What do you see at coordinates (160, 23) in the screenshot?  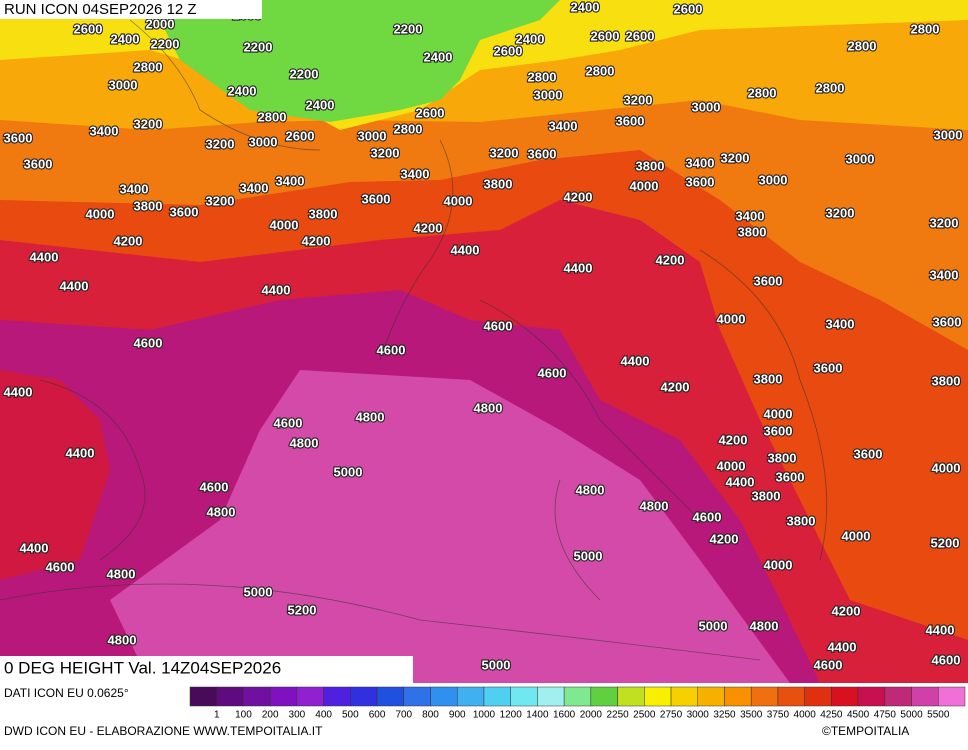 I see `contour-label: 2000` at bounding box center [160, 23].